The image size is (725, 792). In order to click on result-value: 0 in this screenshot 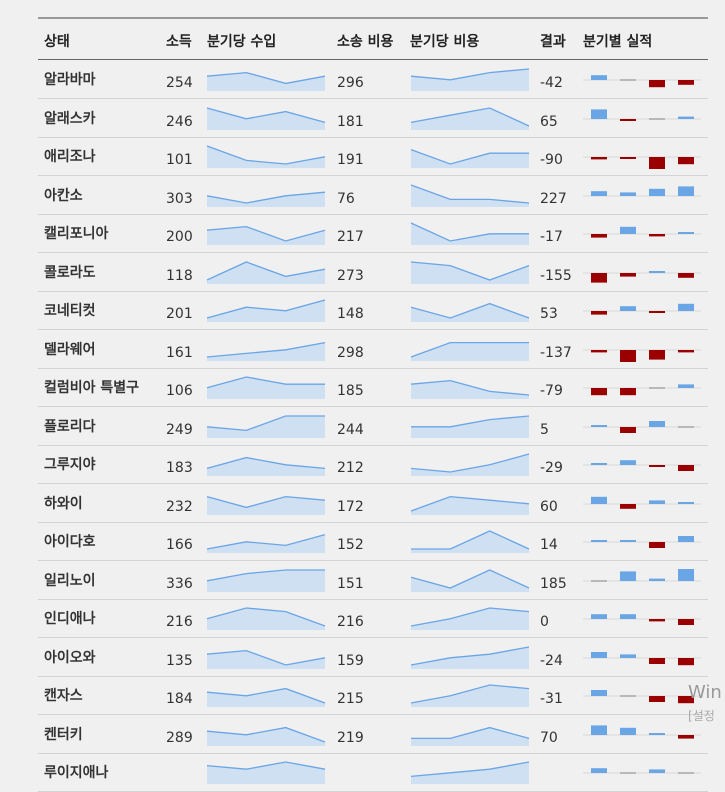, I will do `click(544, 622)`.